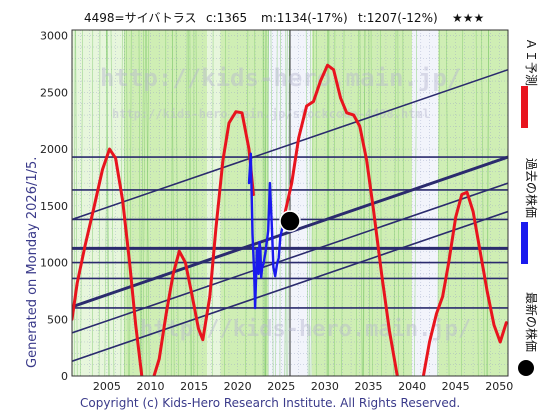 Image resolution: width=560 pixels, height=420 pixels. Describe the element at coordinates (412, 386) in the screenshot. I see `x-tick-label: 2040` at that location.